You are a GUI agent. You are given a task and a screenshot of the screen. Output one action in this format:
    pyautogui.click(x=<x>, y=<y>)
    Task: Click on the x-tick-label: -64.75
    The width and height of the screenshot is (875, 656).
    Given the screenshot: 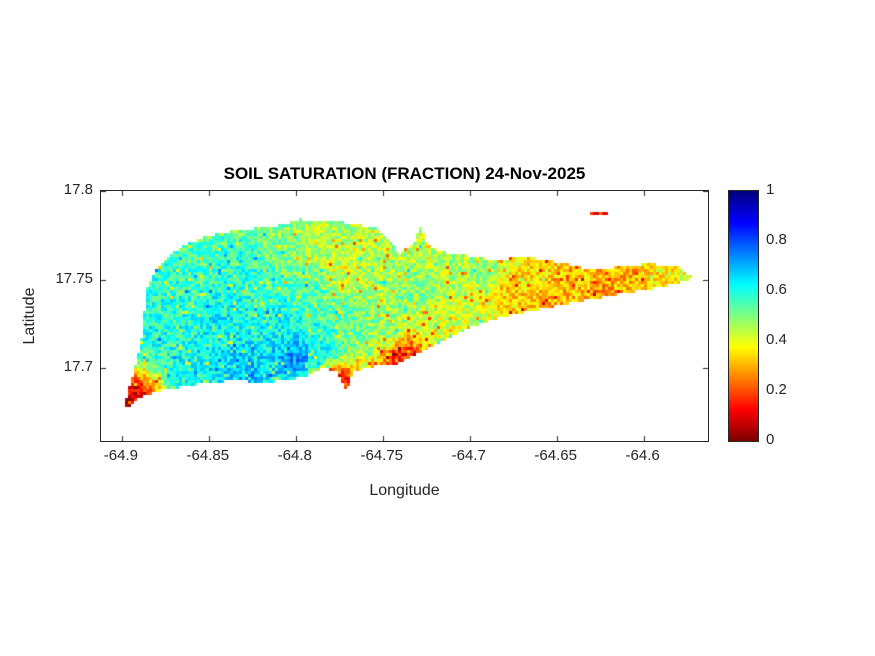 What is the action you would take?
    pyautogui.click(x=382, y=455)
    